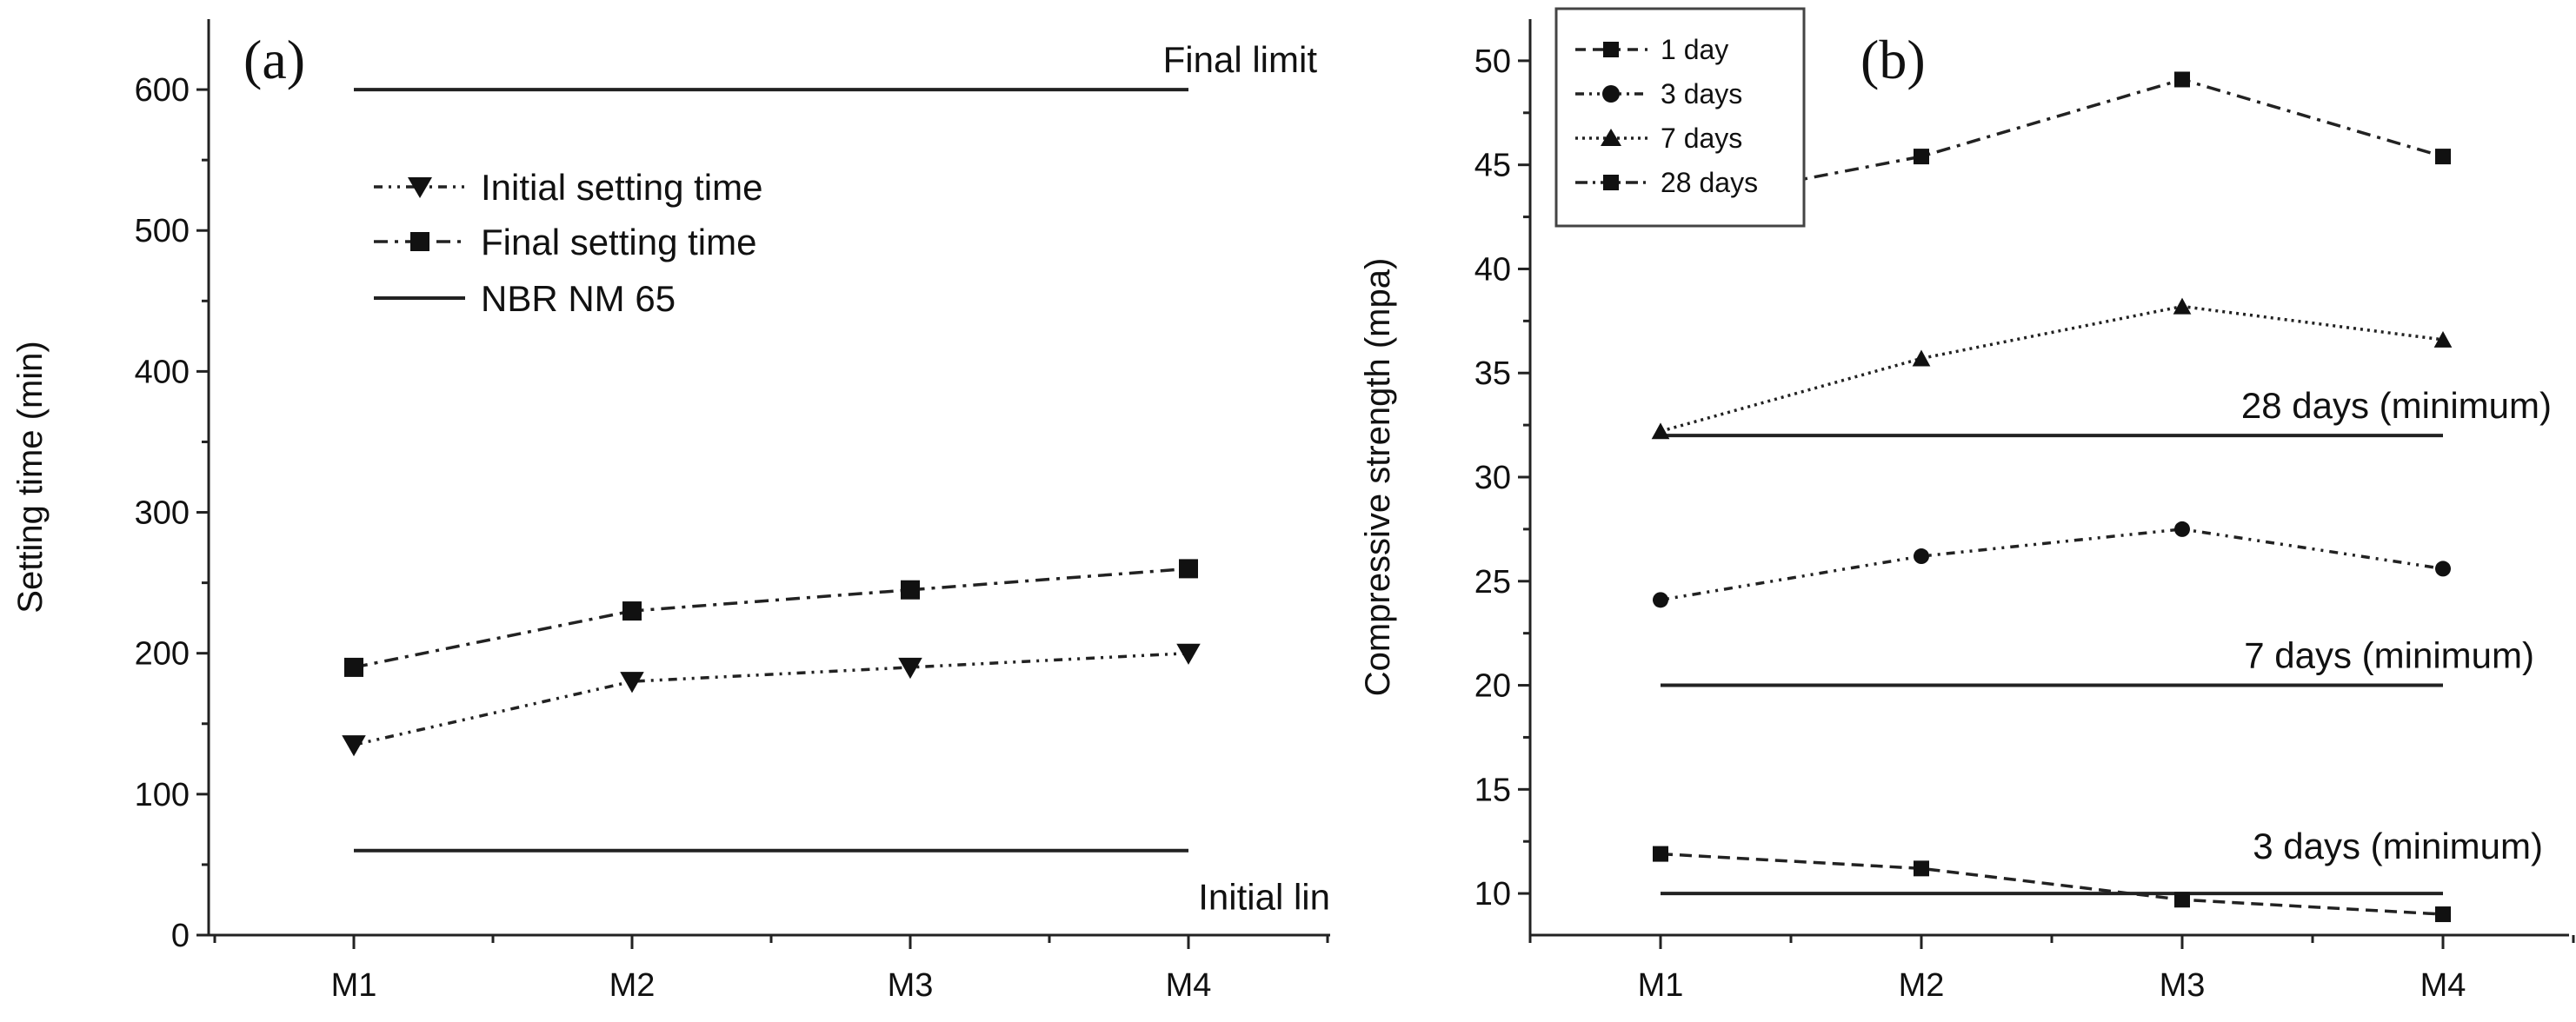 The image size is (2576, 1022). I want to click on legend-label-reference-standard: NBR NM 65, so click(578, 298).